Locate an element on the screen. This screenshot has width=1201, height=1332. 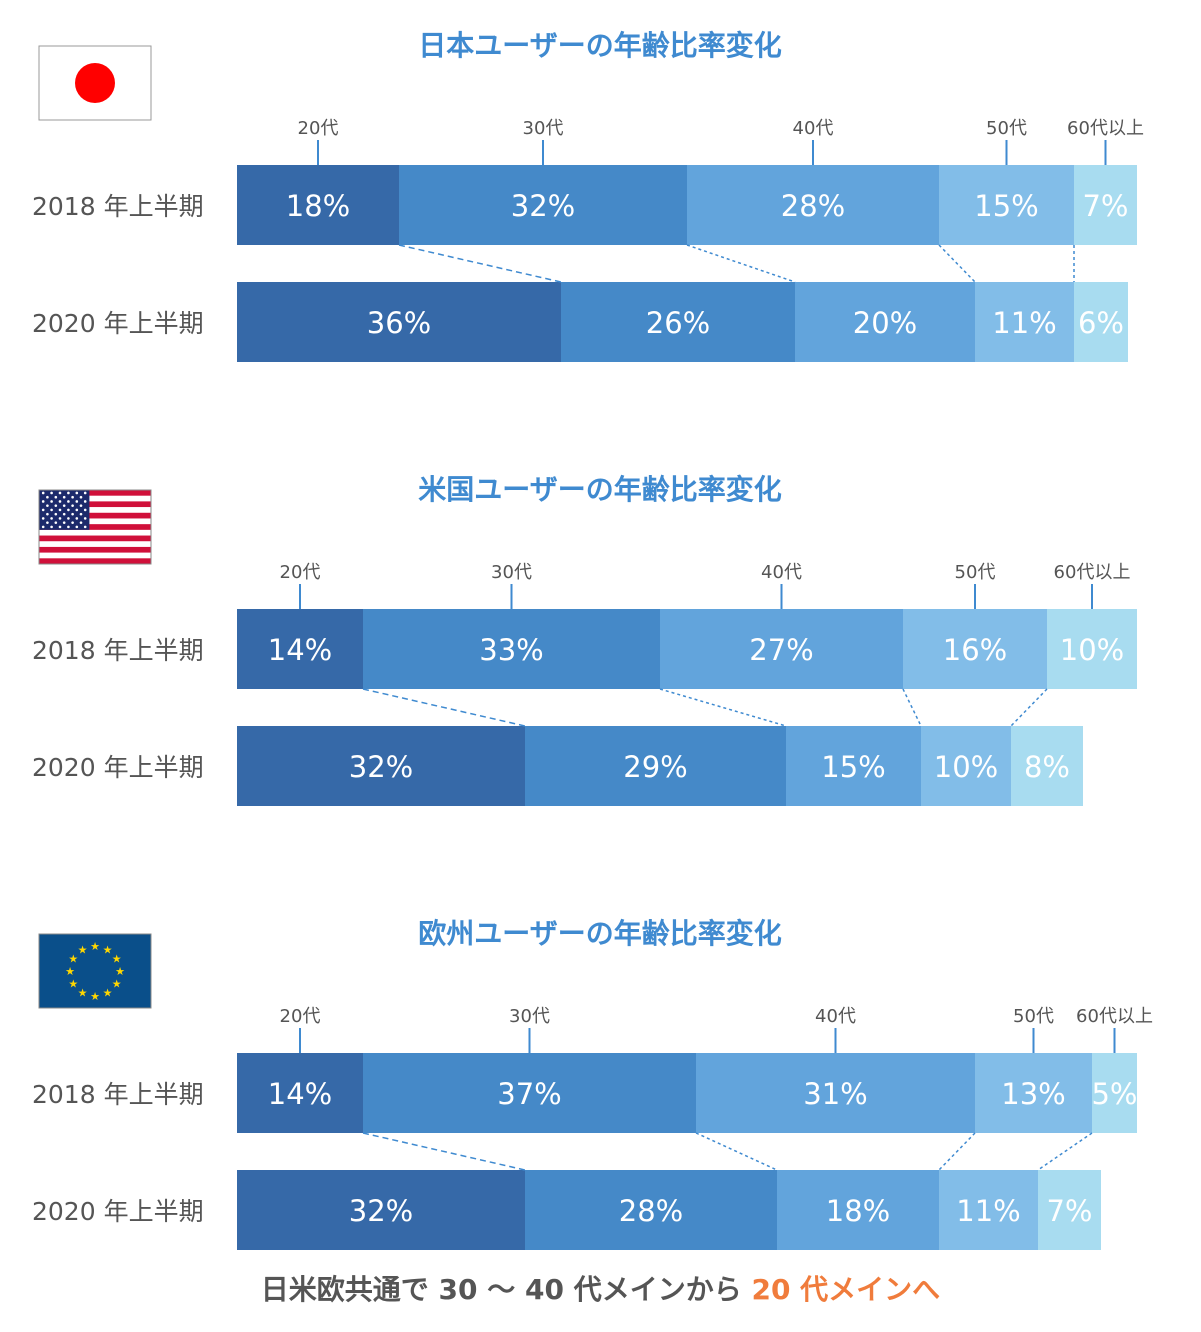
chart-title: 日本ユーザーの年齢比率変化 is located at coordinates (599, 45).